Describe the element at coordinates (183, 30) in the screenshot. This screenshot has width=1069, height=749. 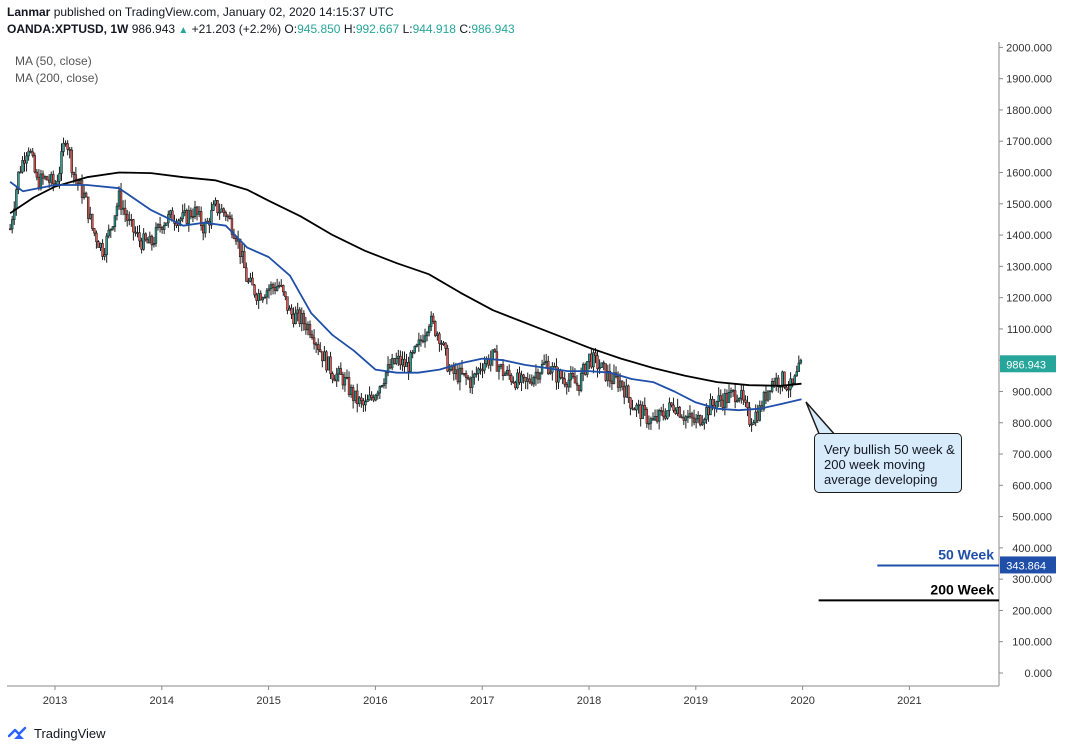
I see `up-arrow-icon: ▲` at that location.